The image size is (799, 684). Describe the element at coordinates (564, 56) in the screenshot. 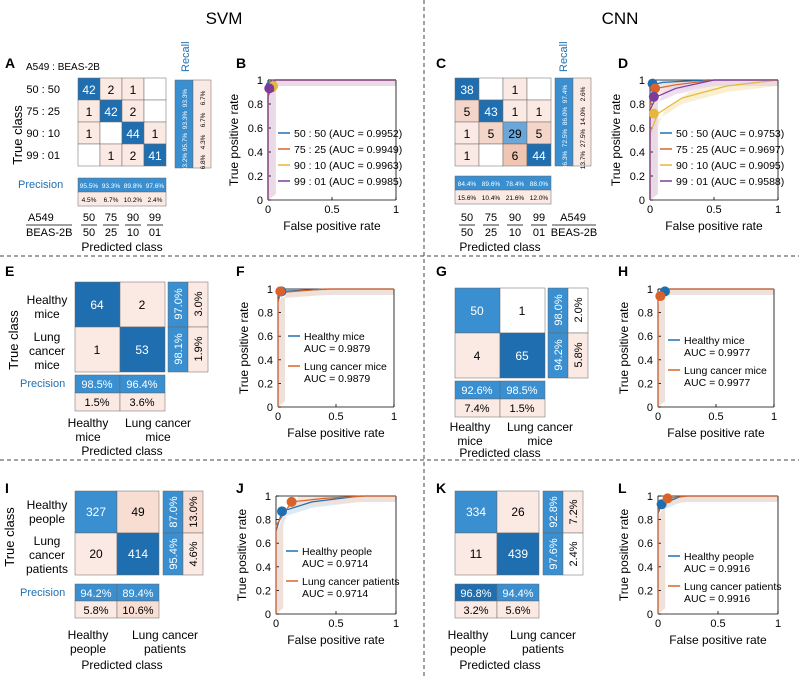

I see `recall-label: Recall` at that location.